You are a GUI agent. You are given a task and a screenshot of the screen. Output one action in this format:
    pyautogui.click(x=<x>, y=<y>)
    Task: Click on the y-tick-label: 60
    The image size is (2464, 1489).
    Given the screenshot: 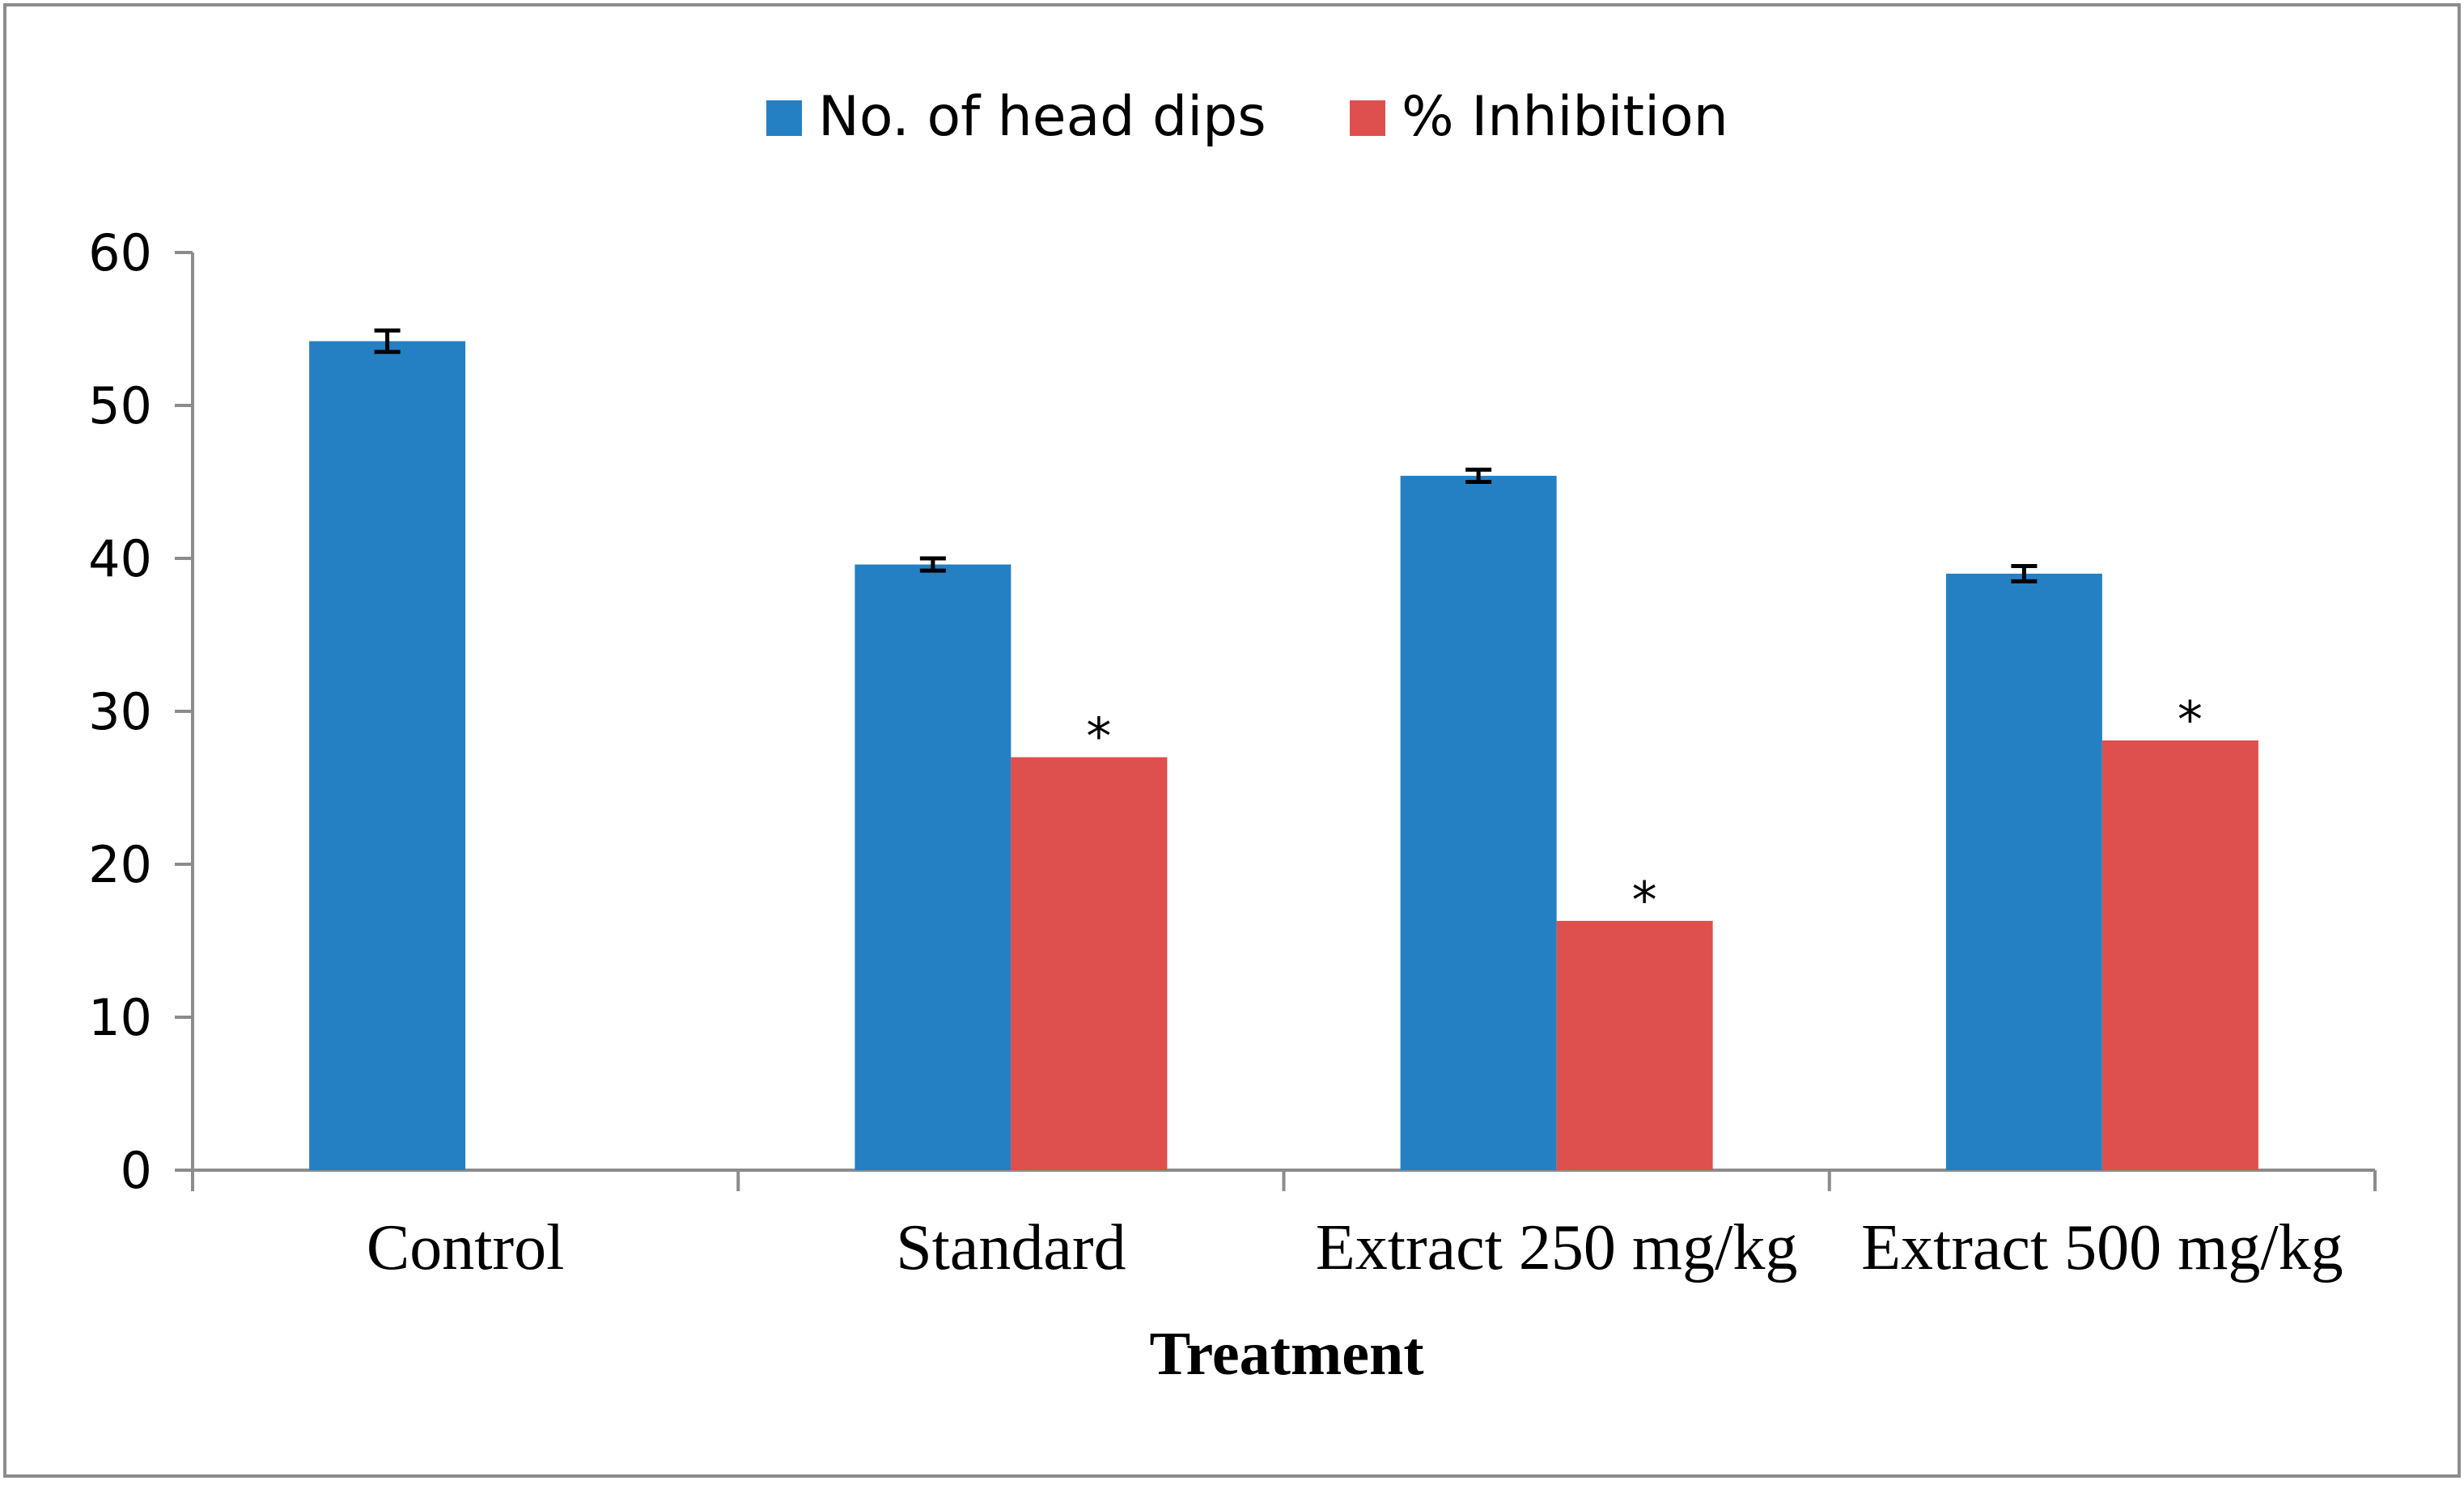 What is the action you would take?
    pyautogui.click(x=120, y=252)
    